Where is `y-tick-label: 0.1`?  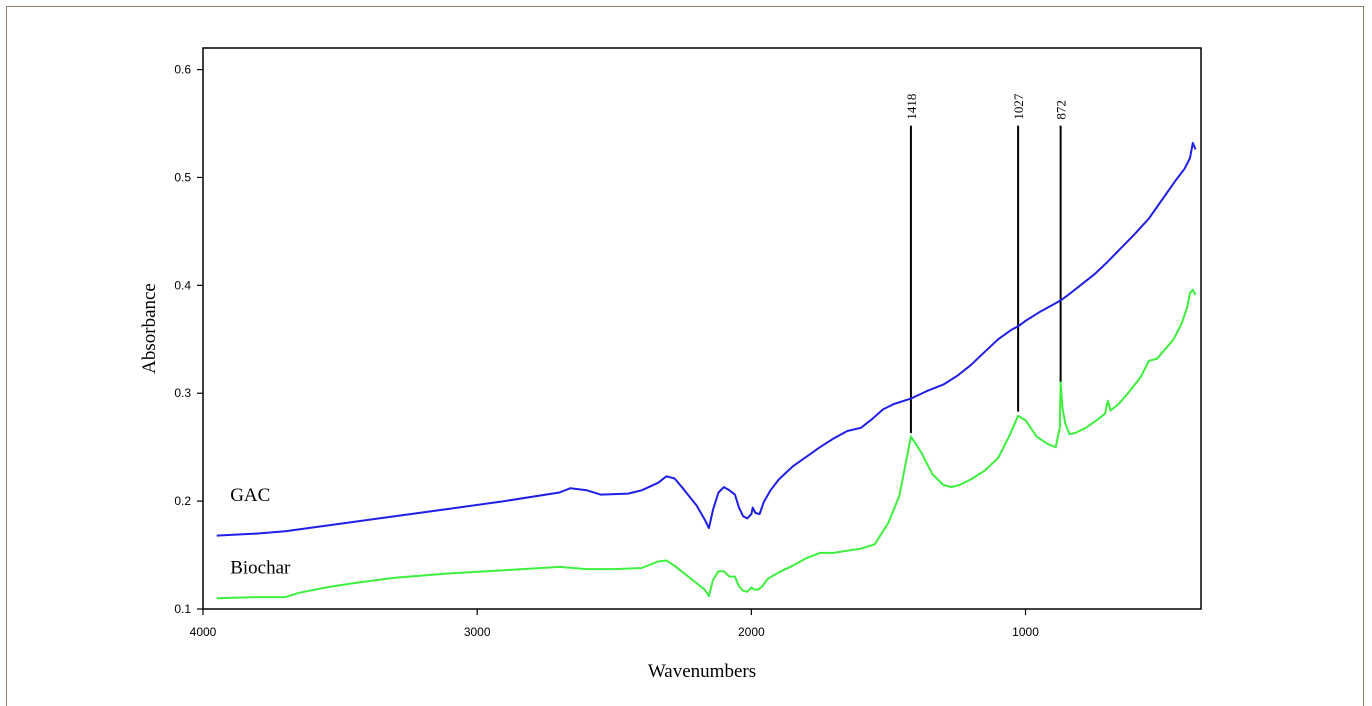 y-tick-label: 0.1 is located at coordinates (182, 609).